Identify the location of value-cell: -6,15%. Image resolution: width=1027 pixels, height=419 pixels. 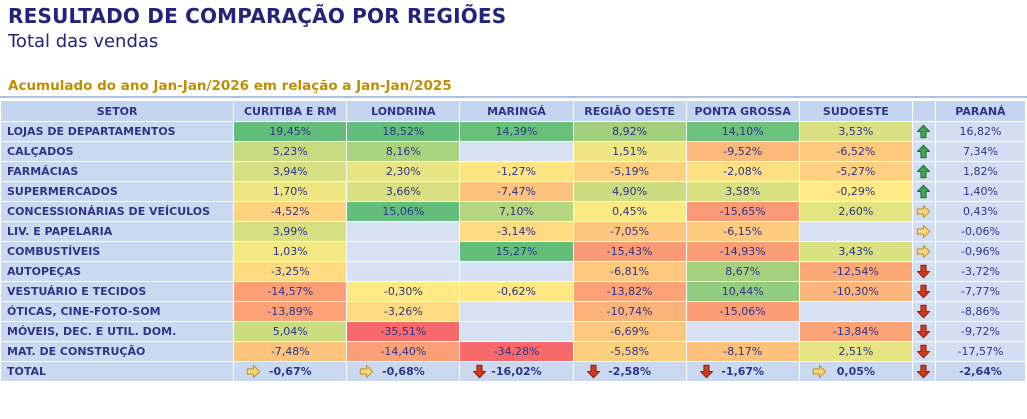
(742, 231).